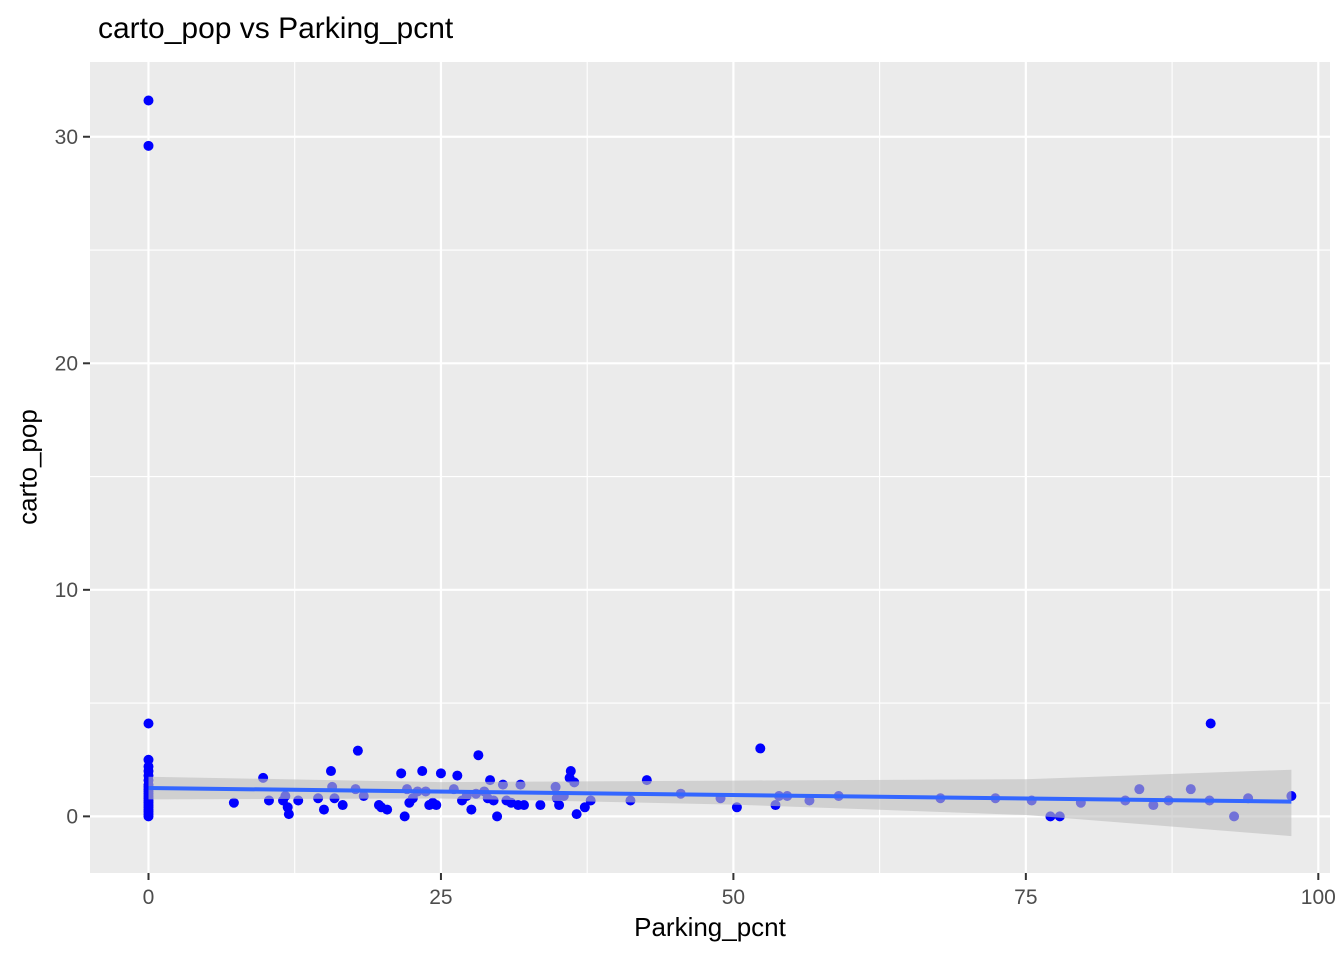 This screenshot has height=960, width=1344. What do you see at coordinates (149, 897) in the screenshot?
I see `x-tick-label: 0` at bounding box center [149, 897].